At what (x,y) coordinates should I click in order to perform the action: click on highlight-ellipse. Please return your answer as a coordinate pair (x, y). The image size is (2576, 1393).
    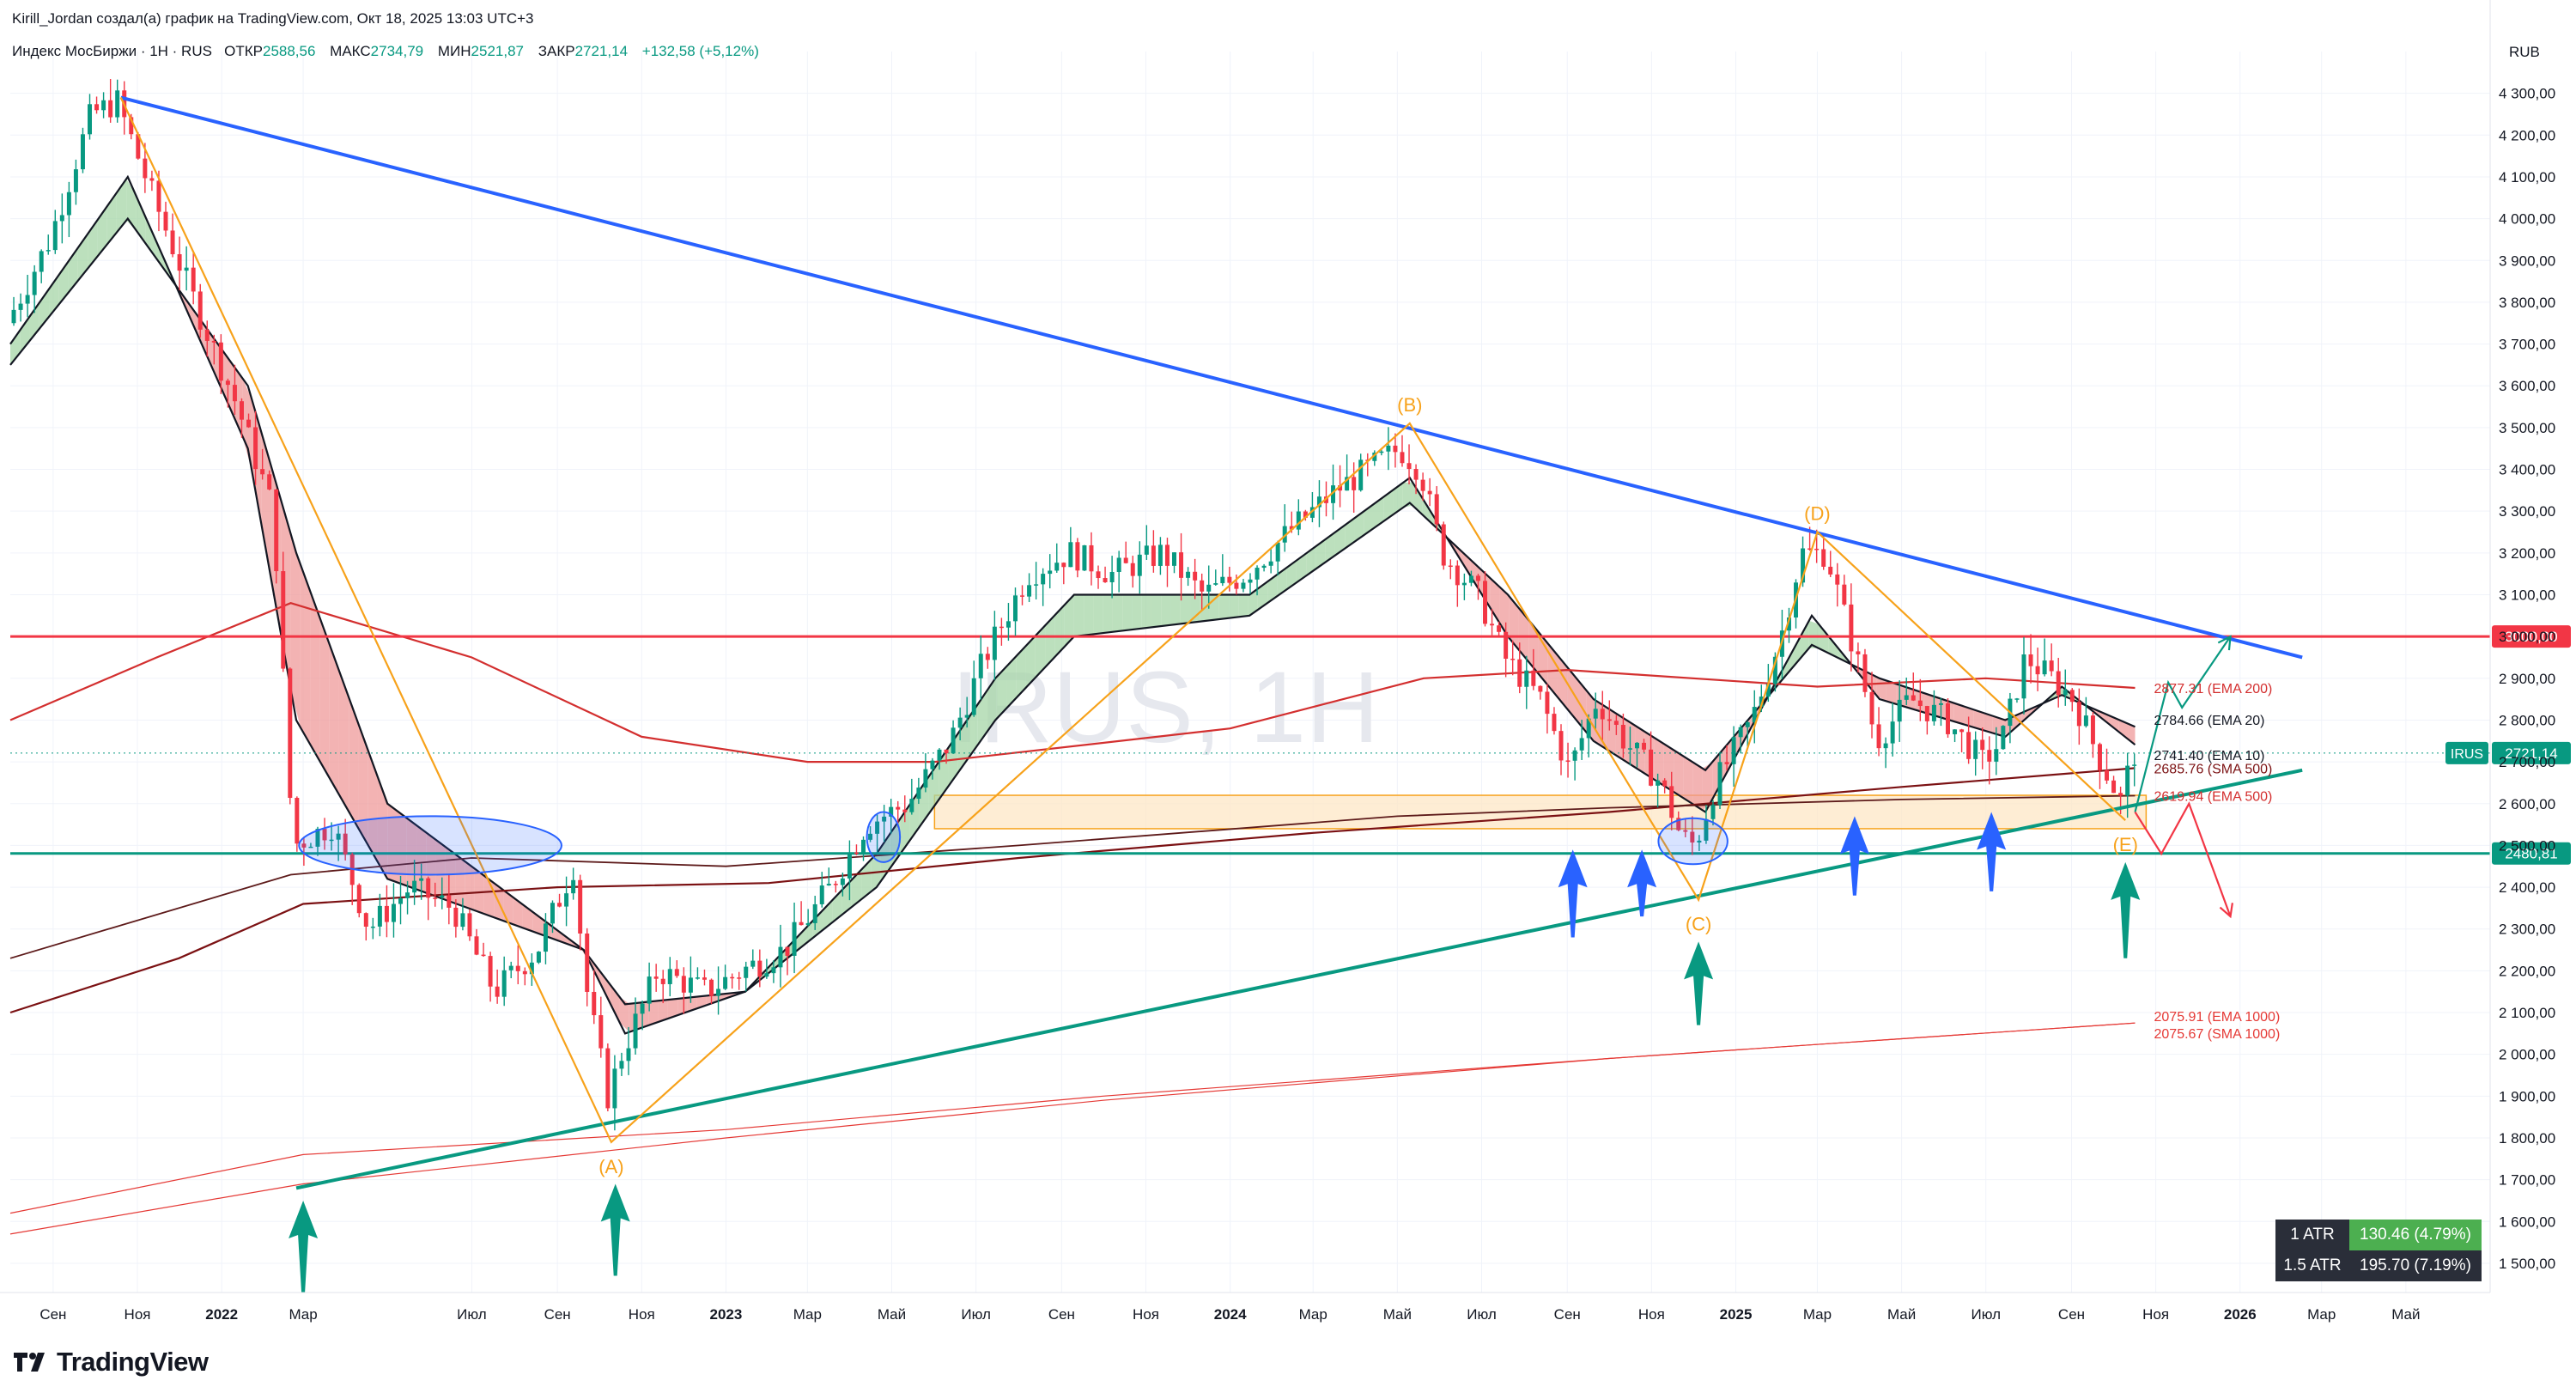
    Looking at the image, I should click on (884, 837).